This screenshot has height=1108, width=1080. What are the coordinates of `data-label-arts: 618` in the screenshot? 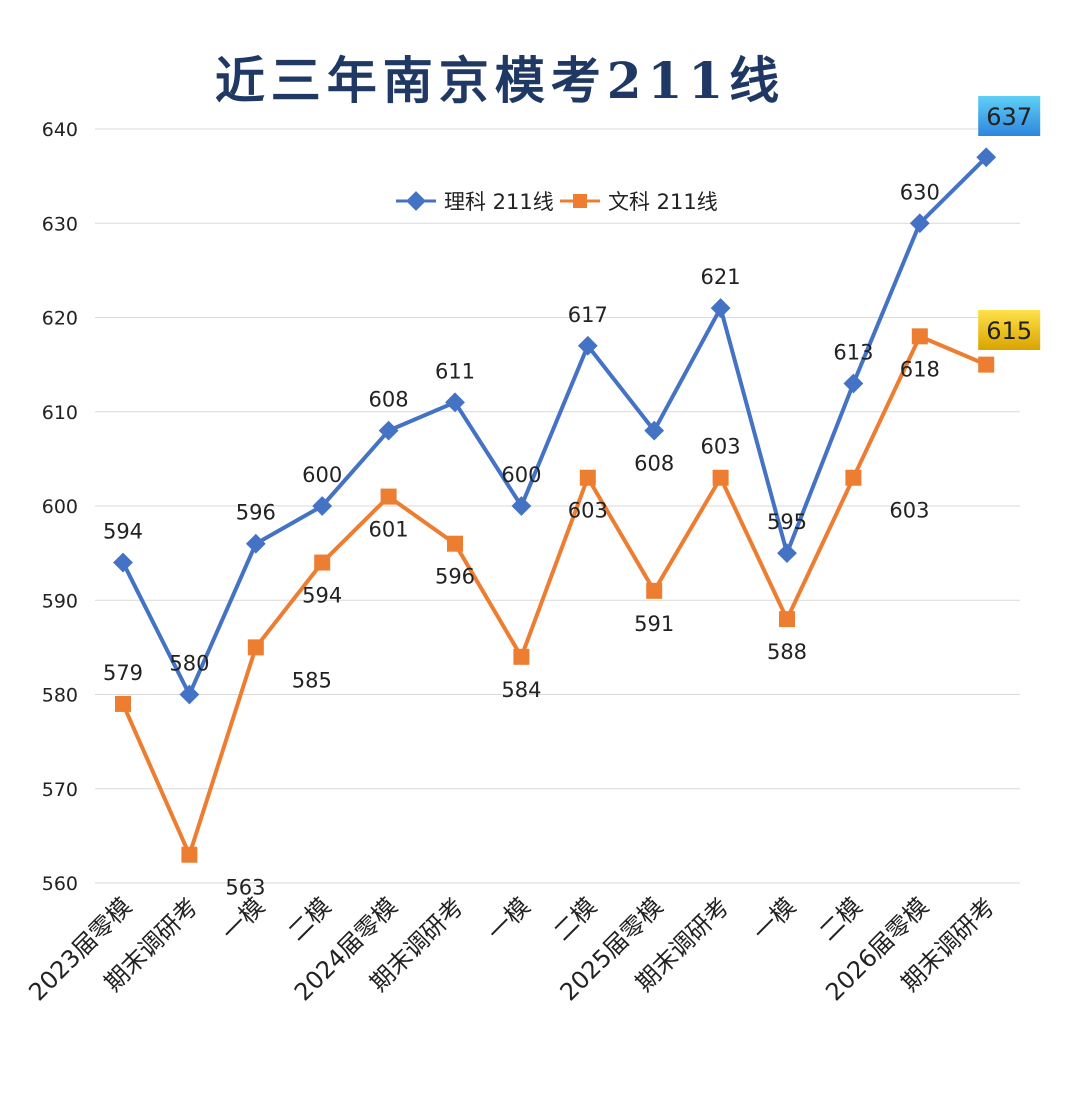 It's located at (920, 369).